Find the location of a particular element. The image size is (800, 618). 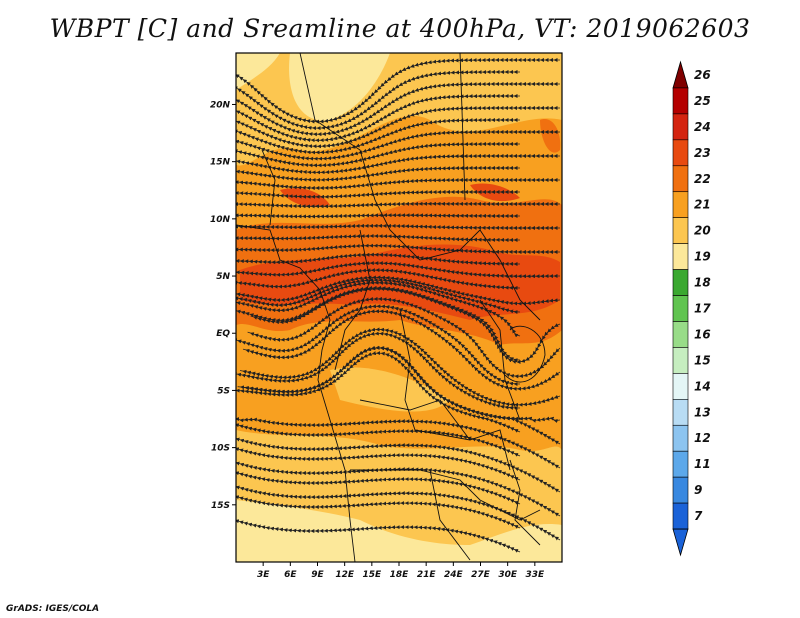

colorbar-bottom-arrow is located at coordinates (680, 542).